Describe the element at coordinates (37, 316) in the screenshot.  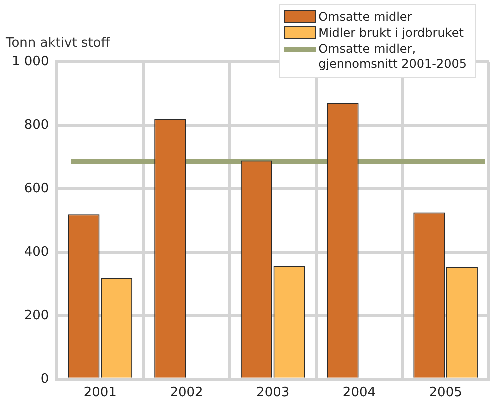
I see `y-tick-label: 200` at that location.